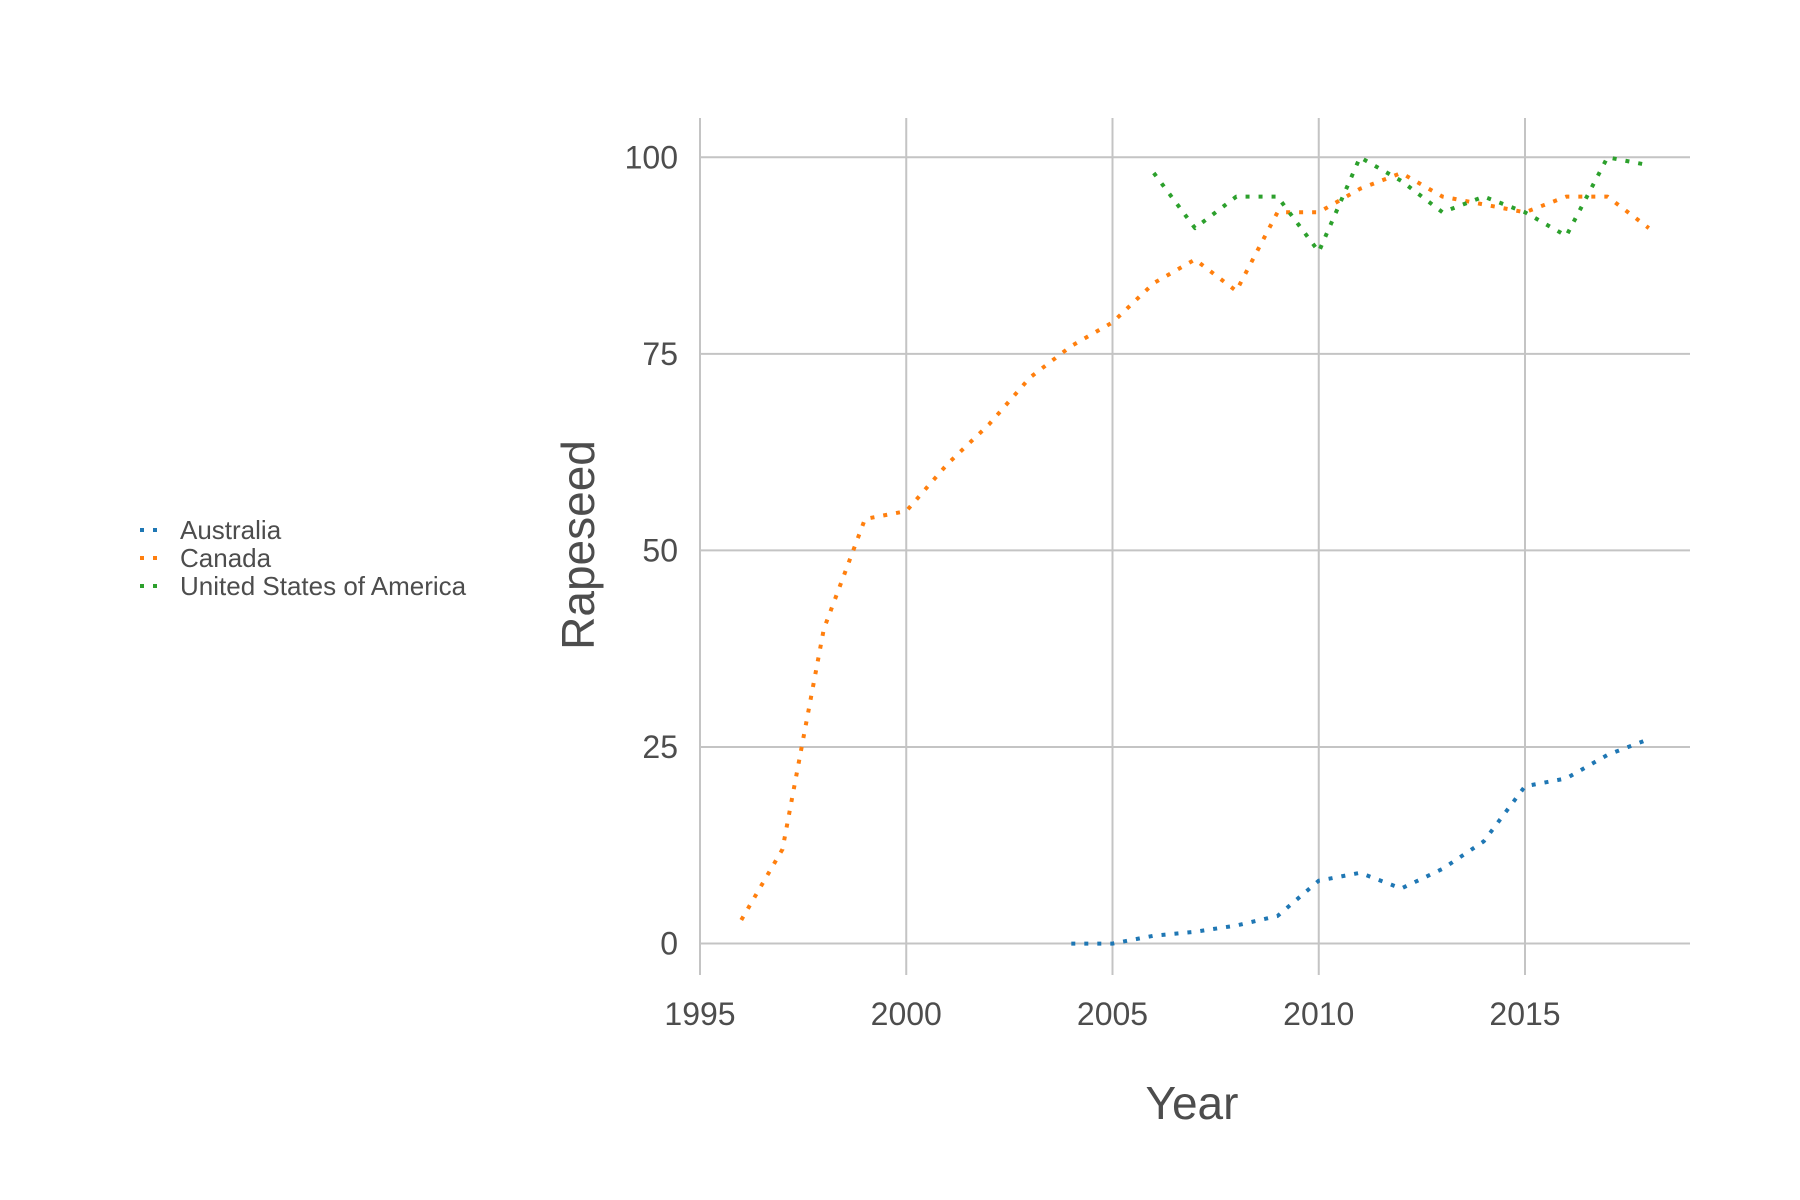 The height and width of the screenshot is (1200, 1800). I want to click on legend-item-australia: Australia, so click(211, 530).